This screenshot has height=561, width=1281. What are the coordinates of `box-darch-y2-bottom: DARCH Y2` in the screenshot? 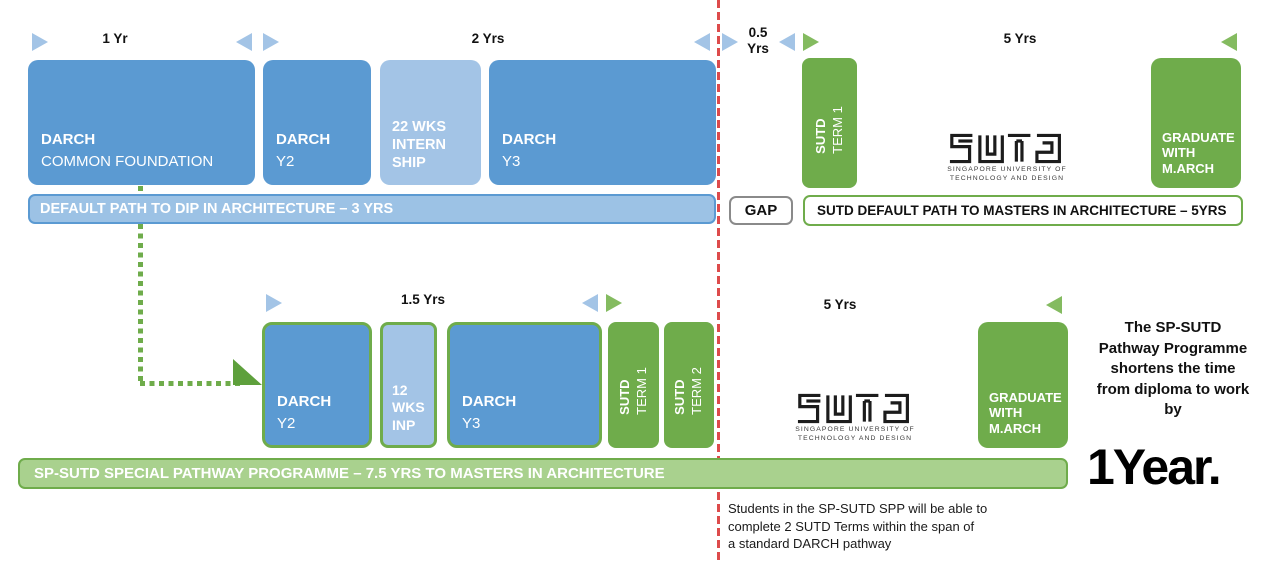 It's located at (317, 385).